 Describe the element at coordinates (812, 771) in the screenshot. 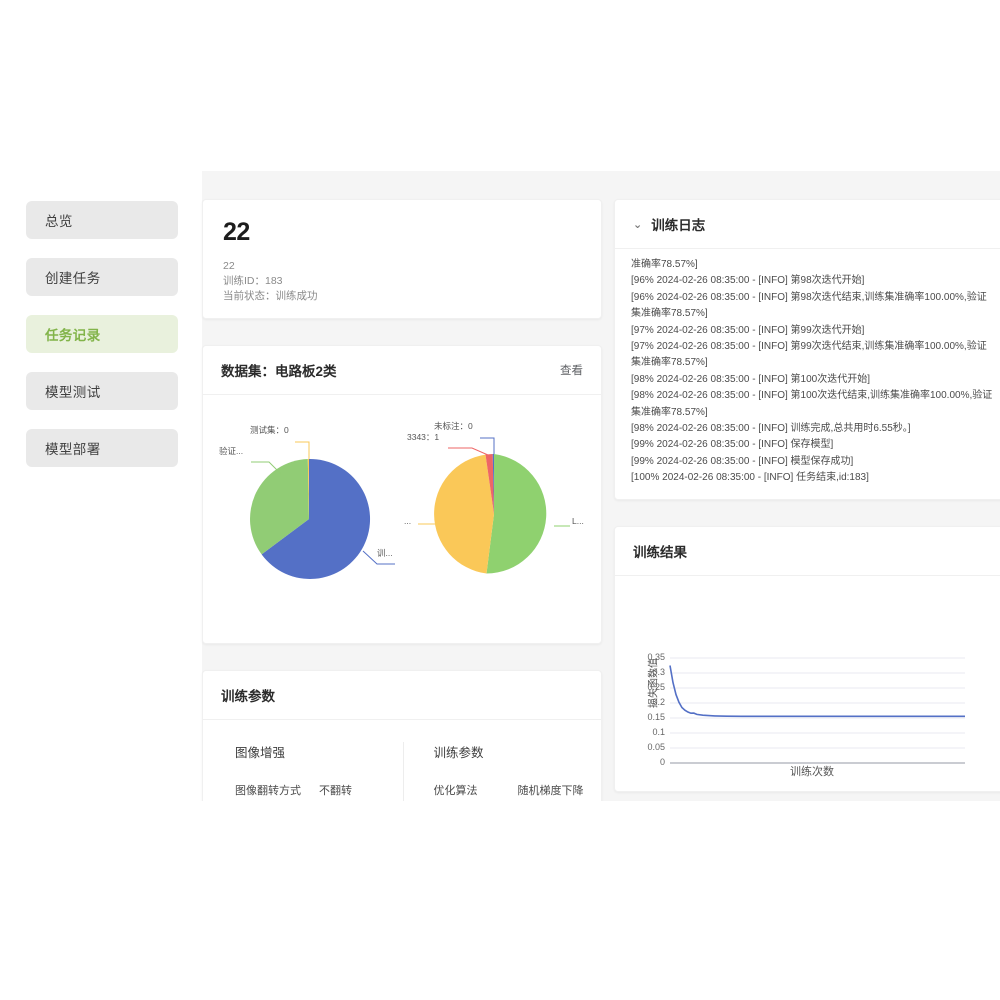

I see `chart-x-axis-label: 训练次数` at that location.